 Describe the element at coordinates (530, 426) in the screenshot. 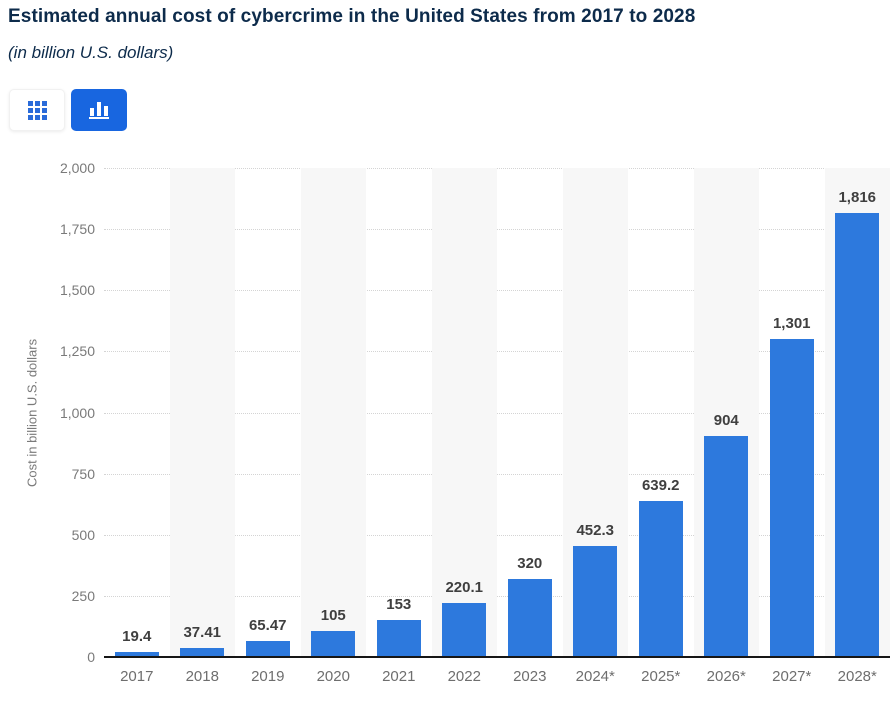

I see `column-2023: 320 2023` at that location.